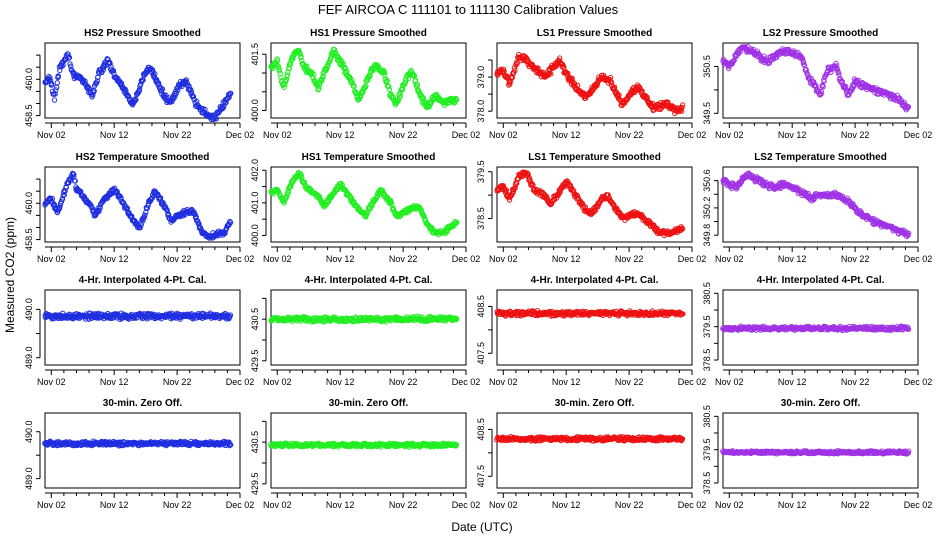 The image size is (936, 540). What do you see at coordinates (364, 78) in the screenshot?
I see `series-HS1` at bounding box center [364, 78].